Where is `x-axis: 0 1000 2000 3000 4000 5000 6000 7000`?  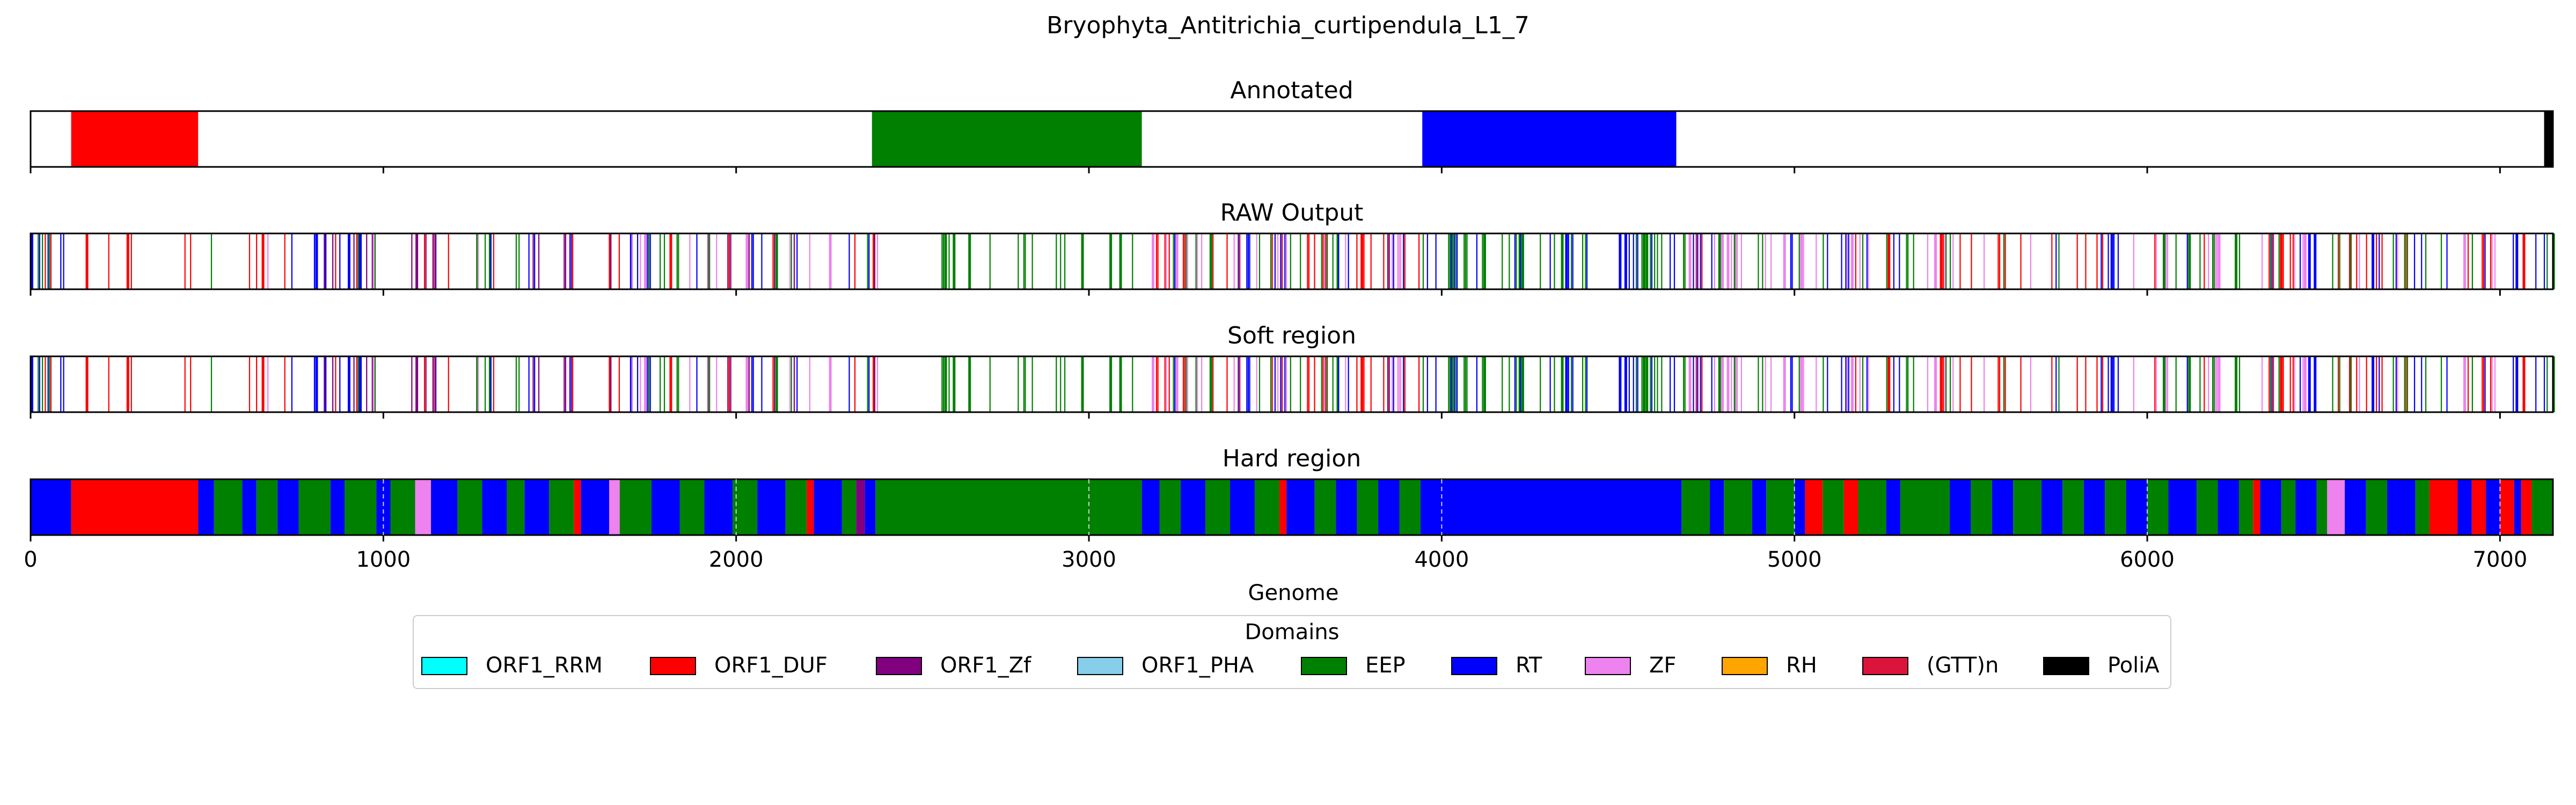 x-axis: 0 1000 2000 3000 4000 5000 6000 7000 is located at coordinates (1275, 559).